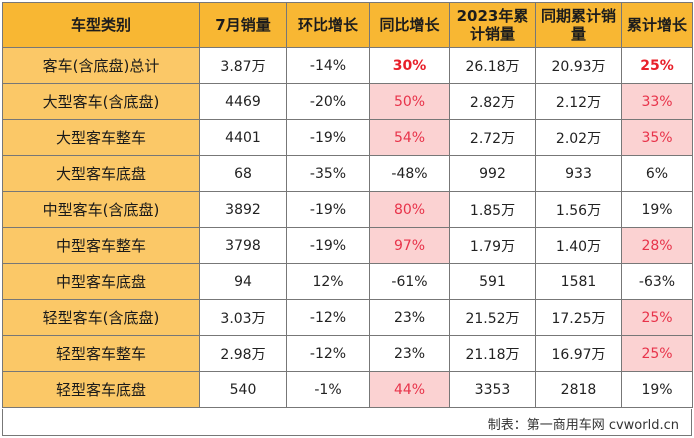 The width and height of the screenshot is (694, 438). What do you see at coordinates (101, 245) in the screenshot?
I see `cell-vehicle-type: 中型客车整车` at bounding box center [101, 245].